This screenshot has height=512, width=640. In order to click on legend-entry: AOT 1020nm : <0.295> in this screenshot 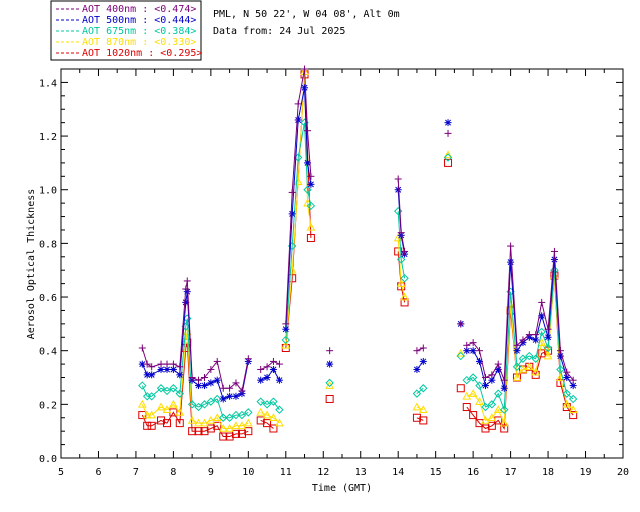, I will do `click(142, 53)`.